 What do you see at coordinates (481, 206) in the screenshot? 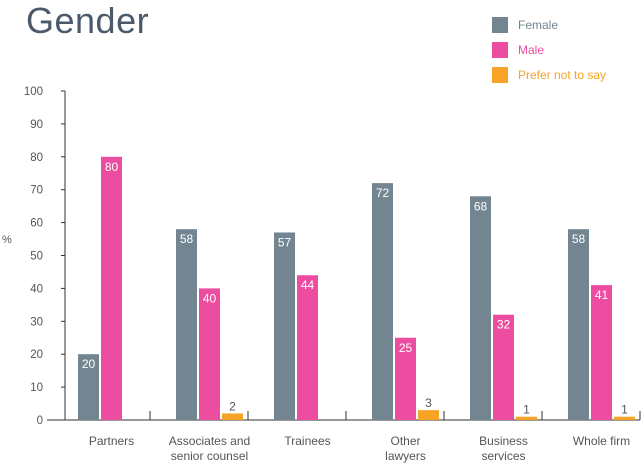
I see `data-label: 68` at bounding box center [481, 206].